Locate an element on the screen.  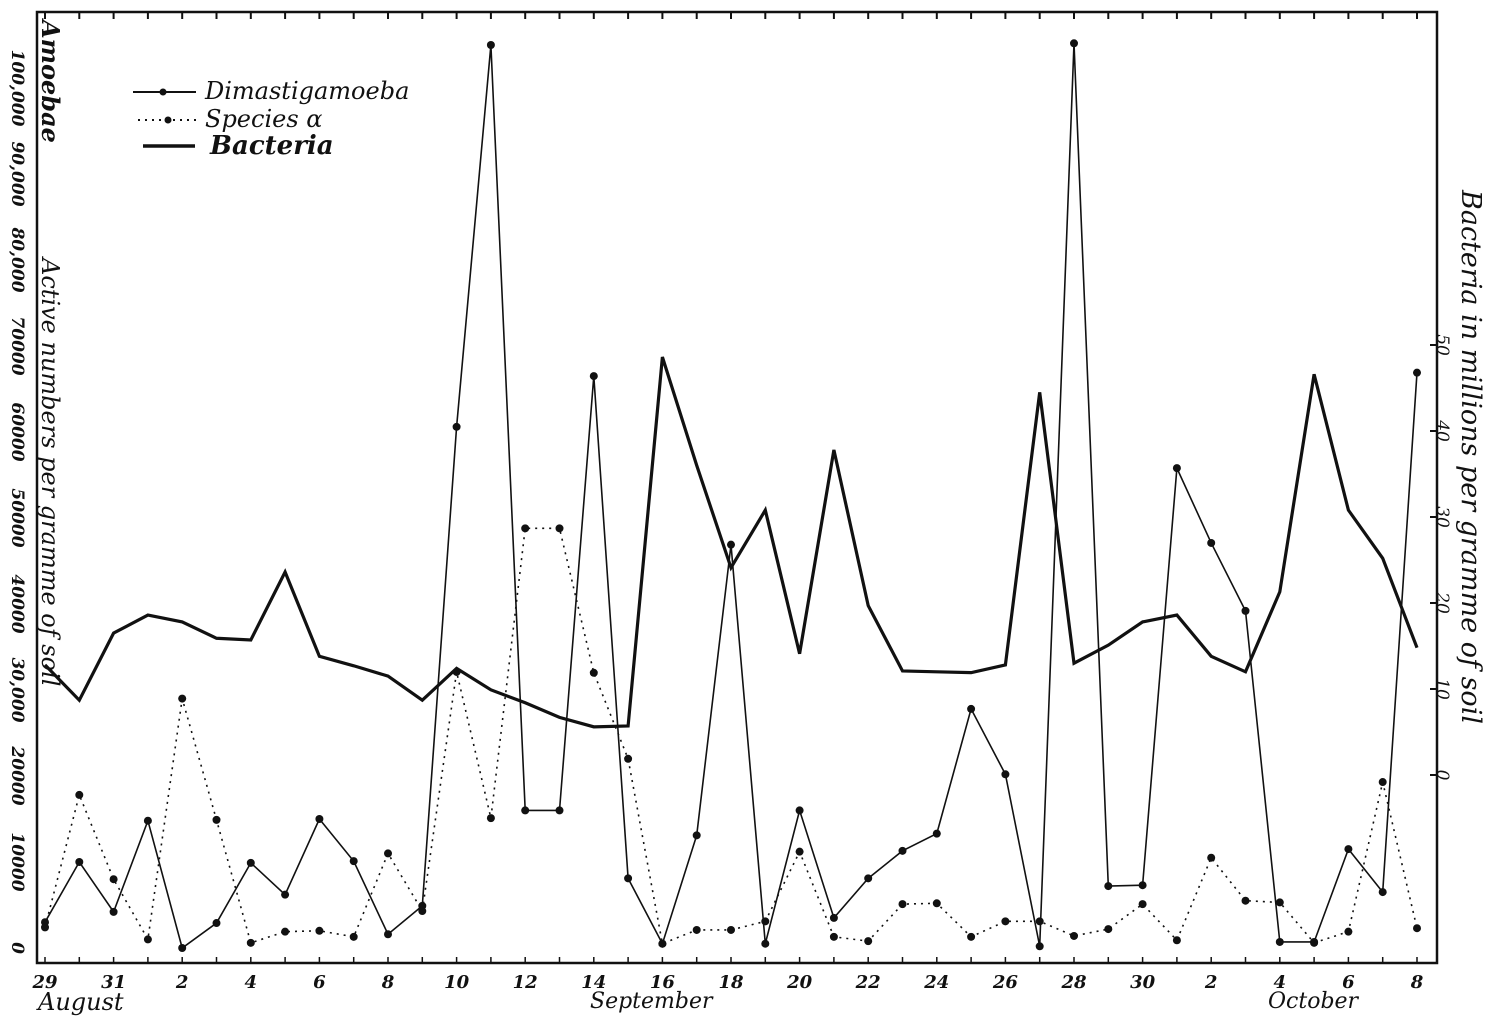
left-tick-label: 20000 is located at coordinates (17, 775).